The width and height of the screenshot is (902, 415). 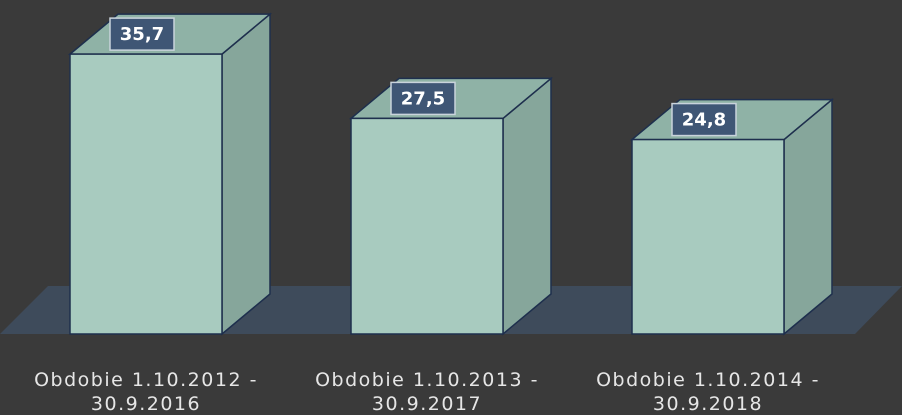 I want to click on x-tick-label: Obdobie 1.10.2012 - 30.9.2016, so click(x=146, y=392).